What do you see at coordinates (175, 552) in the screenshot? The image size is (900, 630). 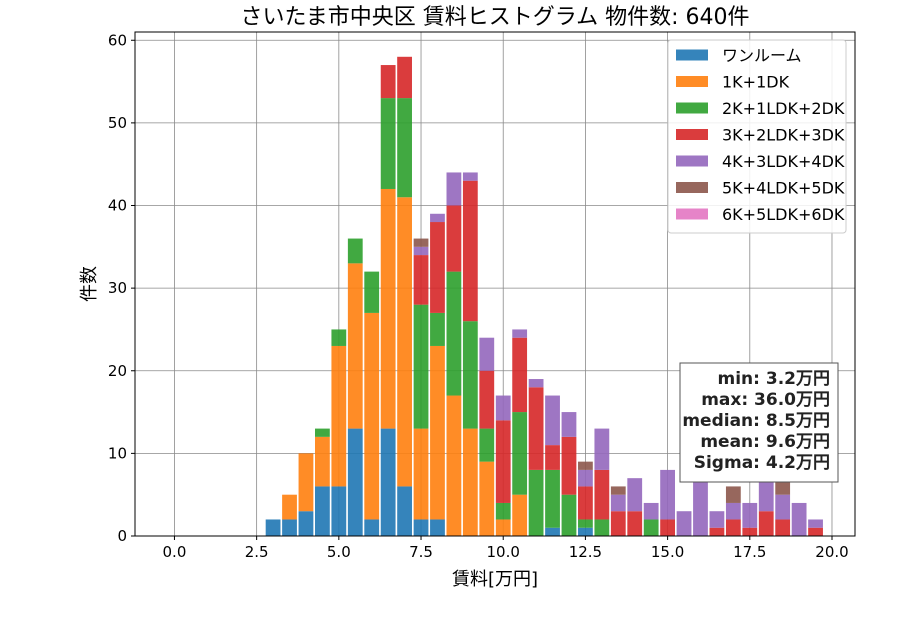 I see `x-tick-label: 0.0` at bounding box center [175, 552].